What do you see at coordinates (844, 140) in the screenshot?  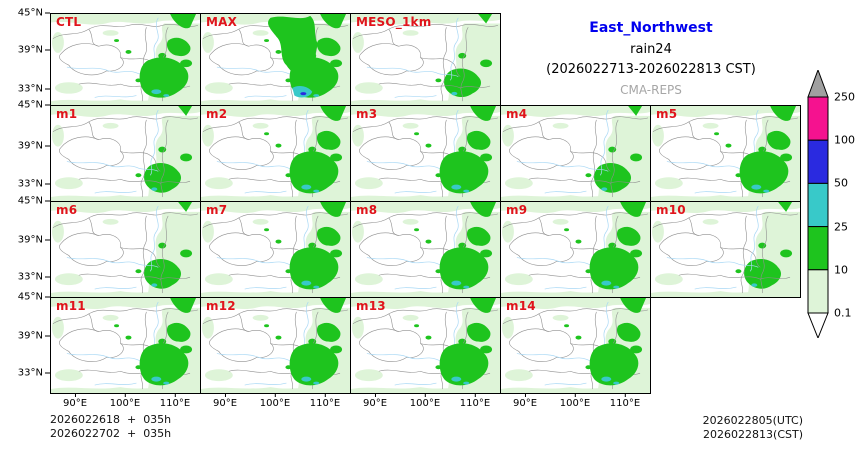 I see `colorbar-tick-label: 100` at bounding box center [844, 140].